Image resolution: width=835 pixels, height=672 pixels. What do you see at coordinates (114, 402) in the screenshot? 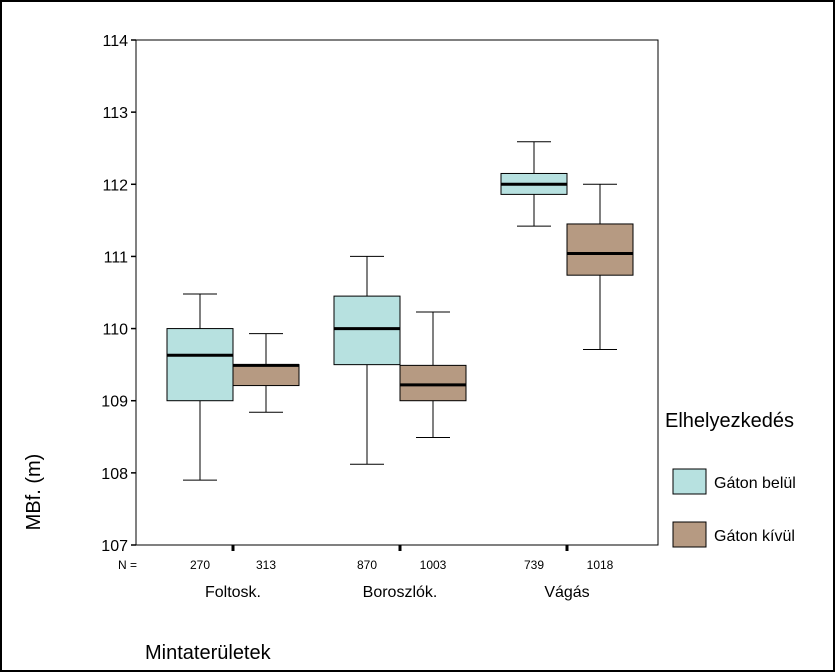
I see `y-tick-label: 109` at bounding box center [114, 402].